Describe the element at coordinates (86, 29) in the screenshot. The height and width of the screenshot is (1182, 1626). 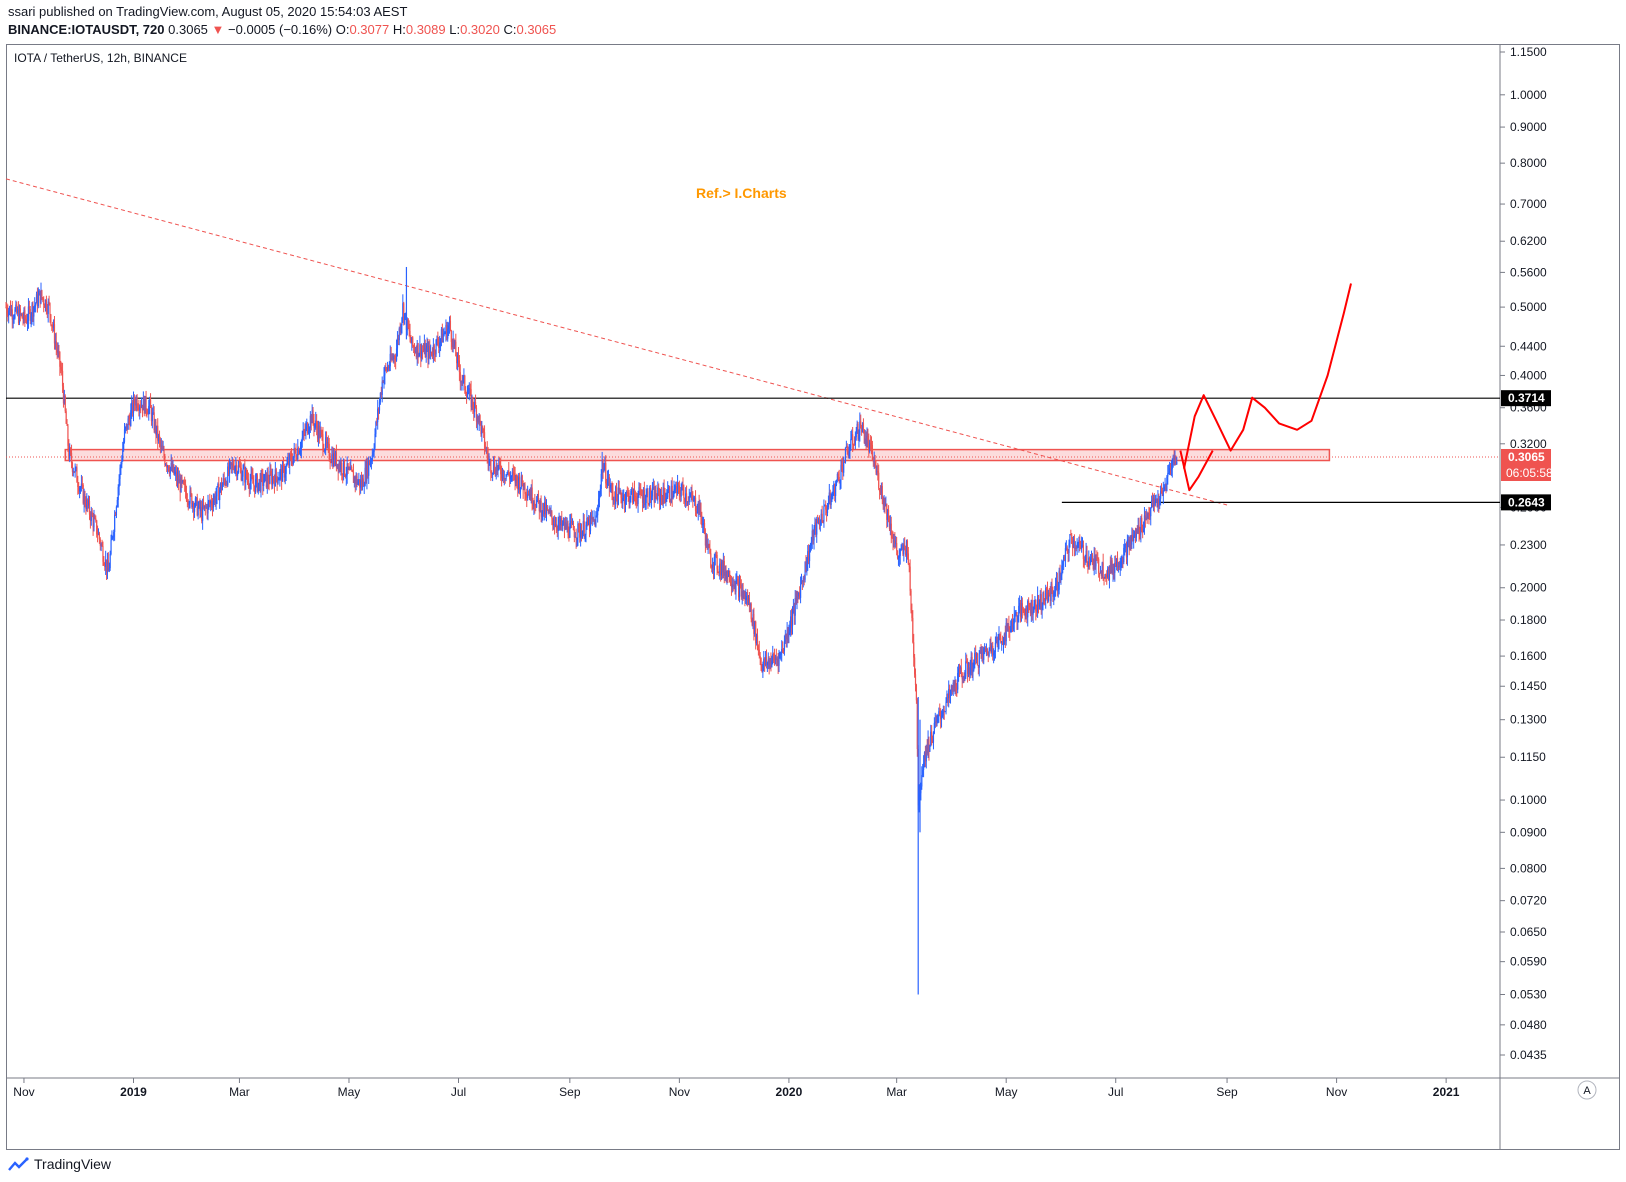
I see `symbol-label: BINANCE:IOTAUSDT, 720` at that location.